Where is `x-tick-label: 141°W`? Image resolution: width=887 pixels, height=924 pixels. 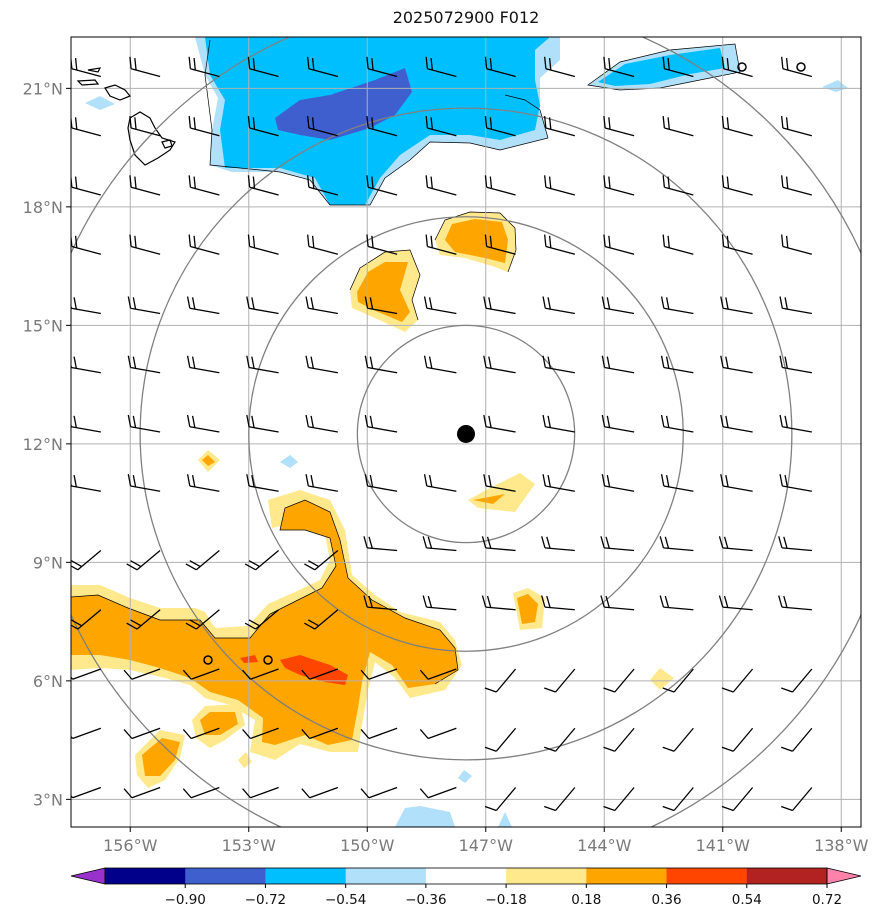
x-tick-label: 141°W is located at coordinates (723, 845).